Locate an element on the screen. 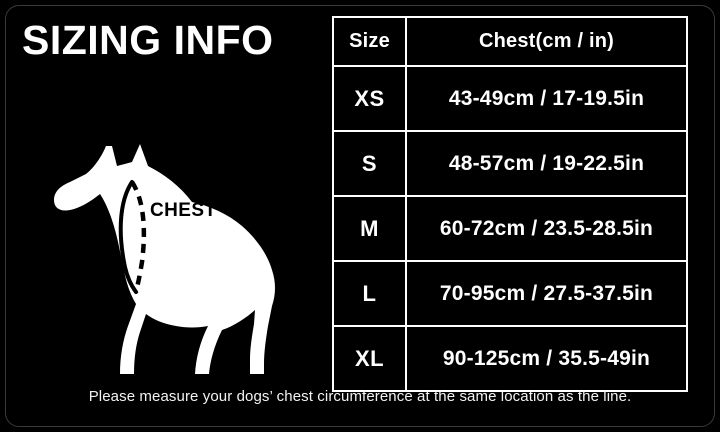 This screenshot has height=432, width=720. table-header-row: Size Chest(cm / in) is located at coordinates (510, 41).